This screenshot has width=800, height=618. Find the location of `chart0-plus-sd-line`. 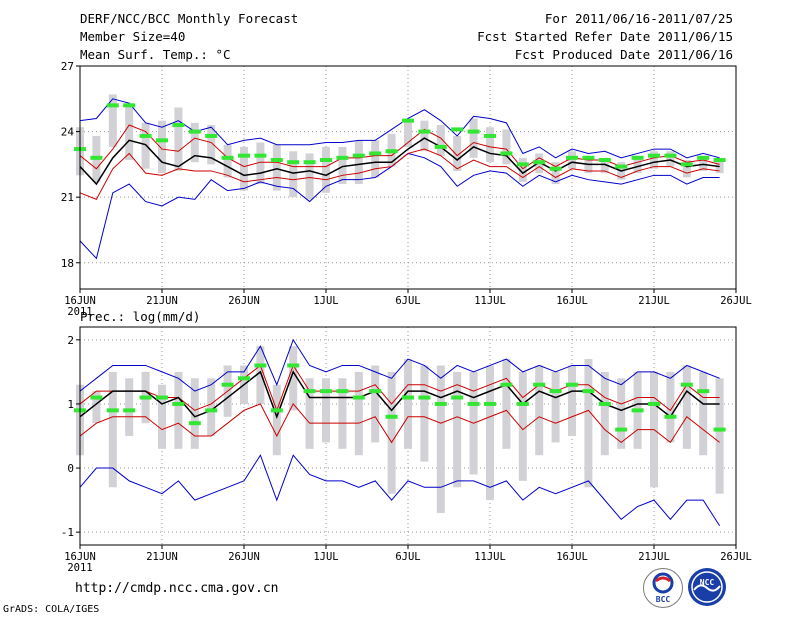

chart0-plus-sd-line is located at coordinates (399, 147).